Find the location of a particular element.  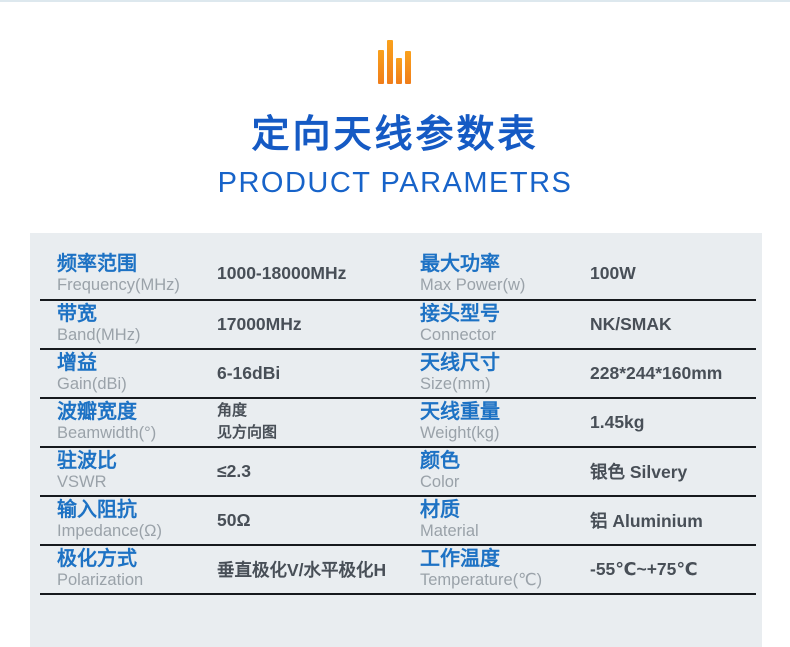

param-name-zh: 极化方式 is located at coordinates (97, 559).